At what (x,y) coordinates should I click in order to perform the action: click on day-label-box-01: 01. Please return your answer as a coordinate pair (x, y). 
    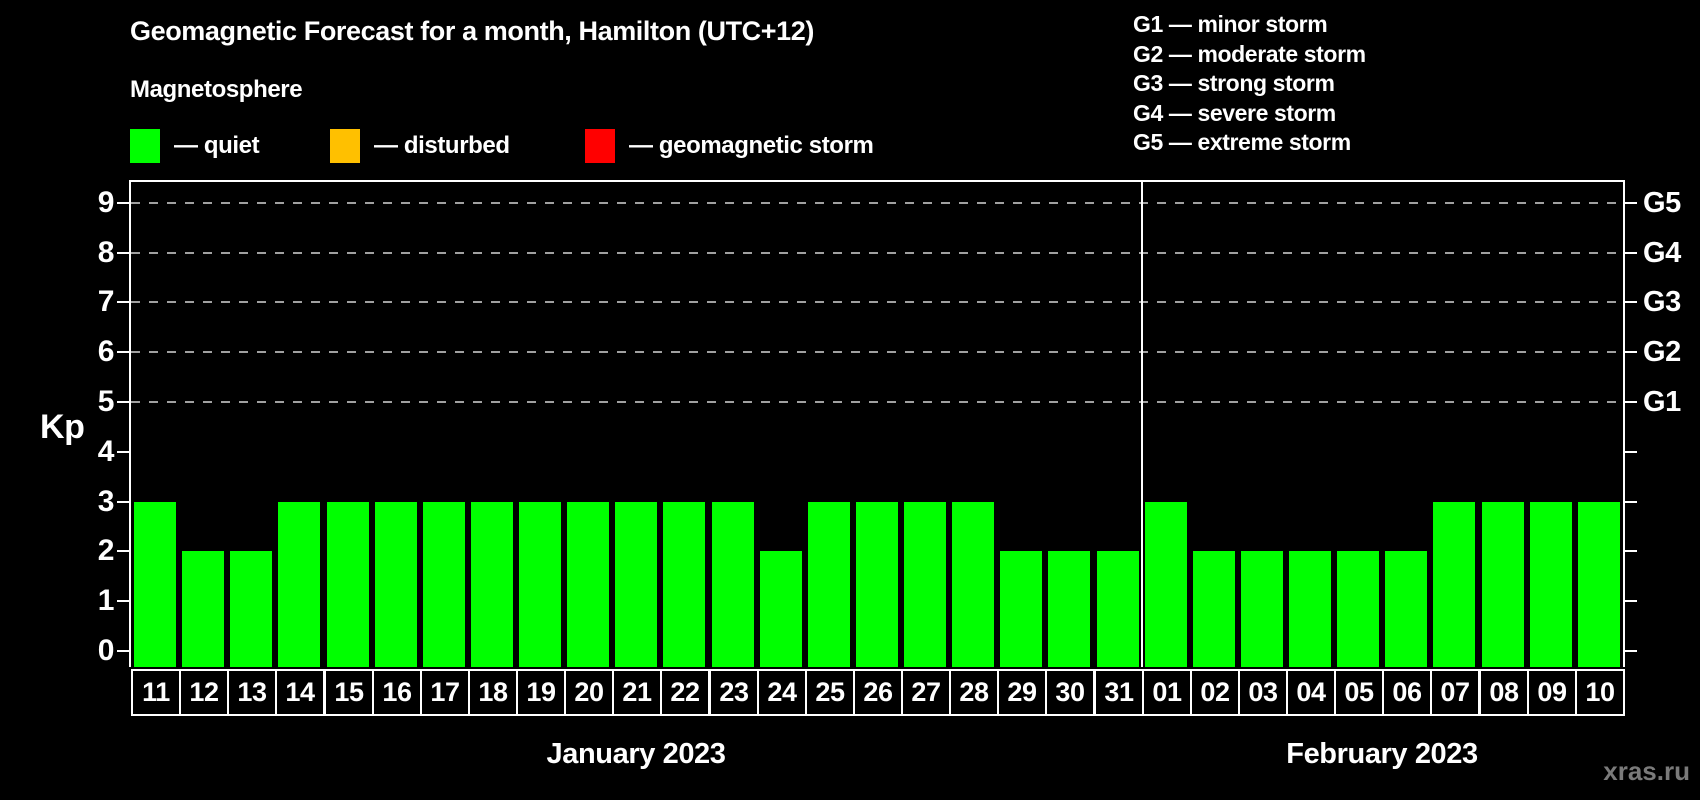
    Looking at the image, I should click on (1167, 692).